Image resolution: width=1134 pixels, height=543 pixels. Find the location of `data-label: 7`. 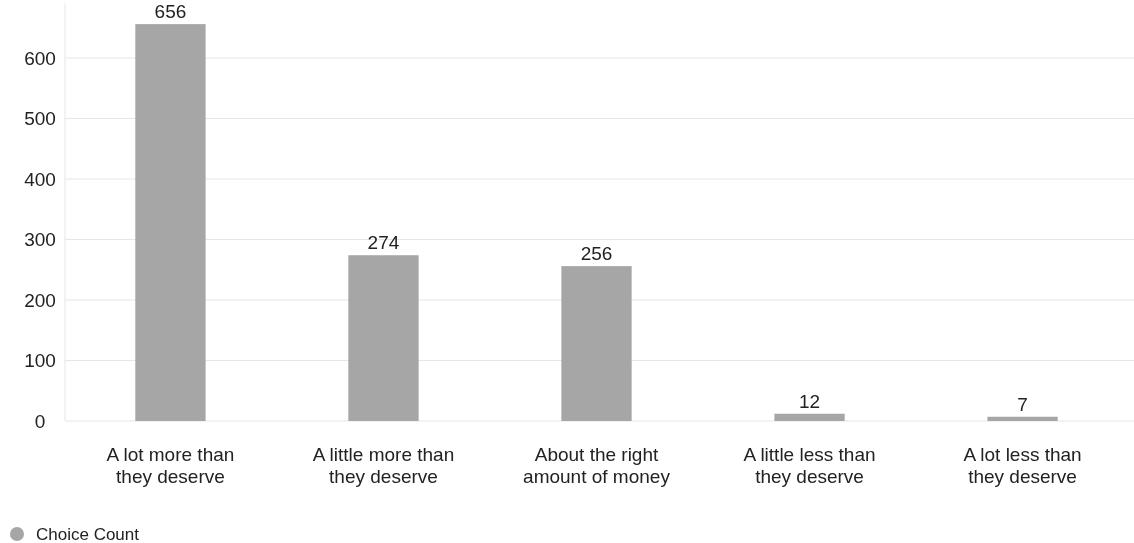

data-label: 7 is located at coordinates (1022, 404).